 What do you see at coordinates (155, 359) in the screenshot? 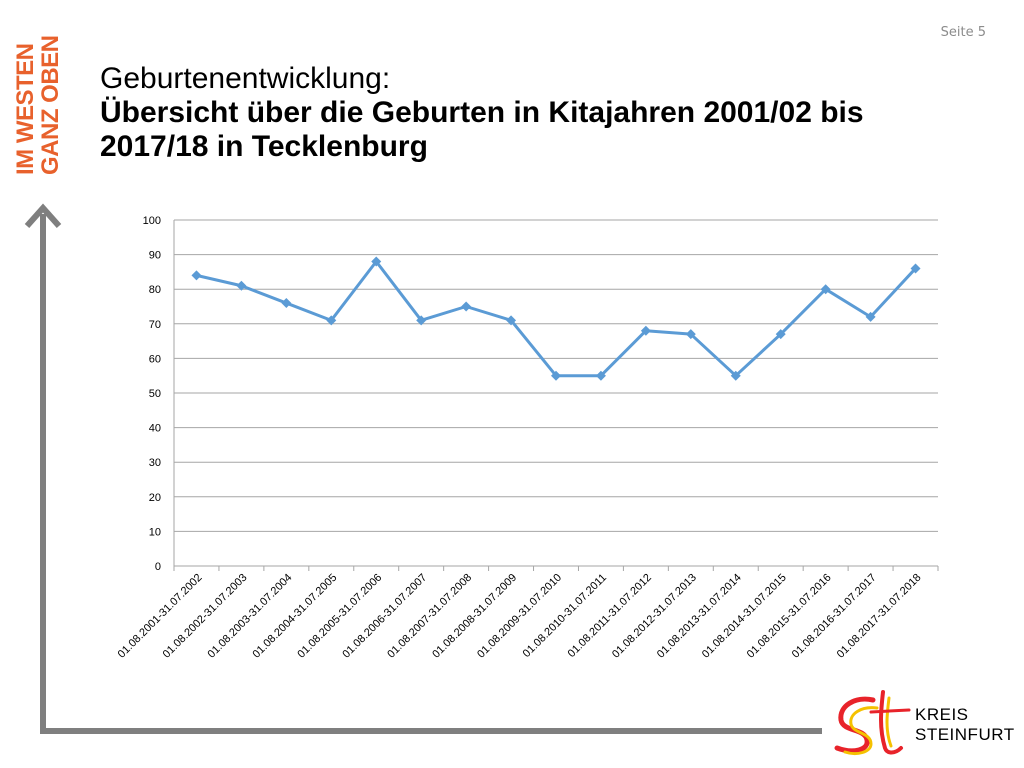
I see `y-tick-label: 60` at bounding box center [155, 359].